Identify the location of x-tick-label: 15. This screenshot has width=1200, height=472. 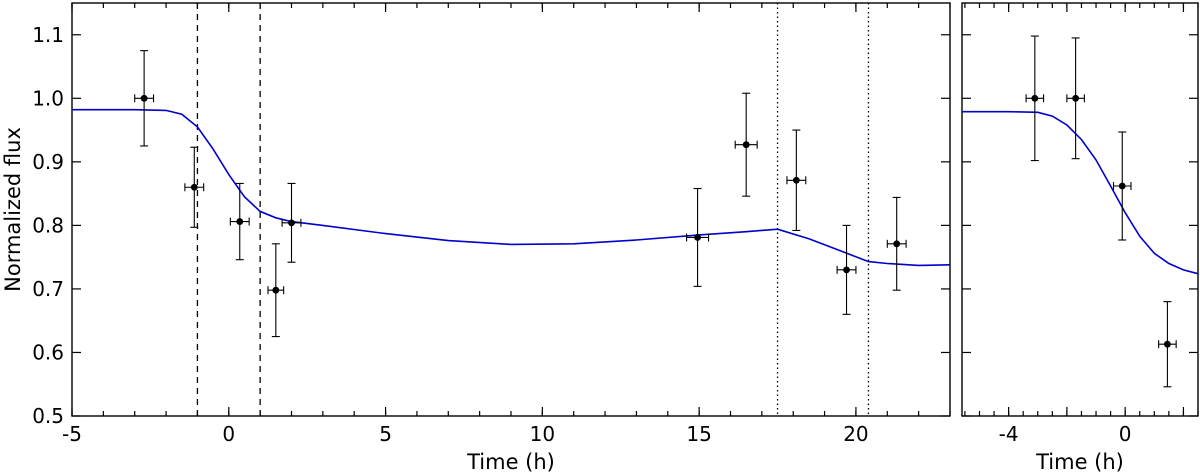
(698, 434).